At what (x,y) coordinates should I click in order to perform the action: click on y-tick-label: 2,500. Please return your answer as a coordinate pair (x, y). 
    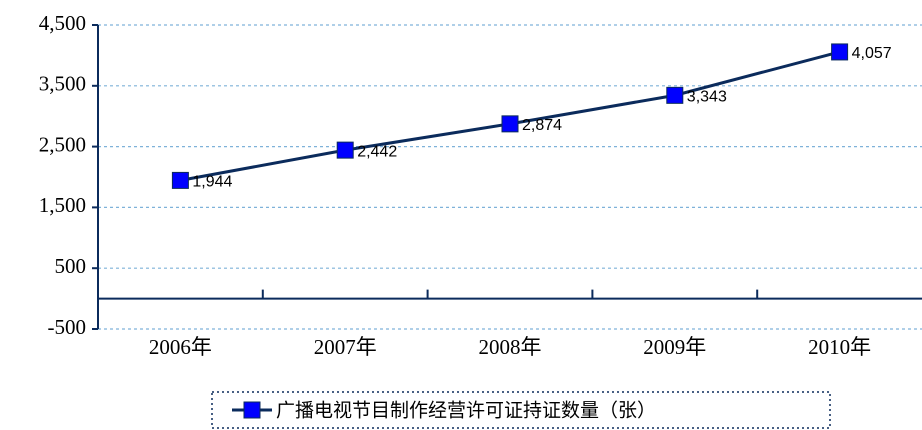
    Looking at the image, I should click on (62, 144).